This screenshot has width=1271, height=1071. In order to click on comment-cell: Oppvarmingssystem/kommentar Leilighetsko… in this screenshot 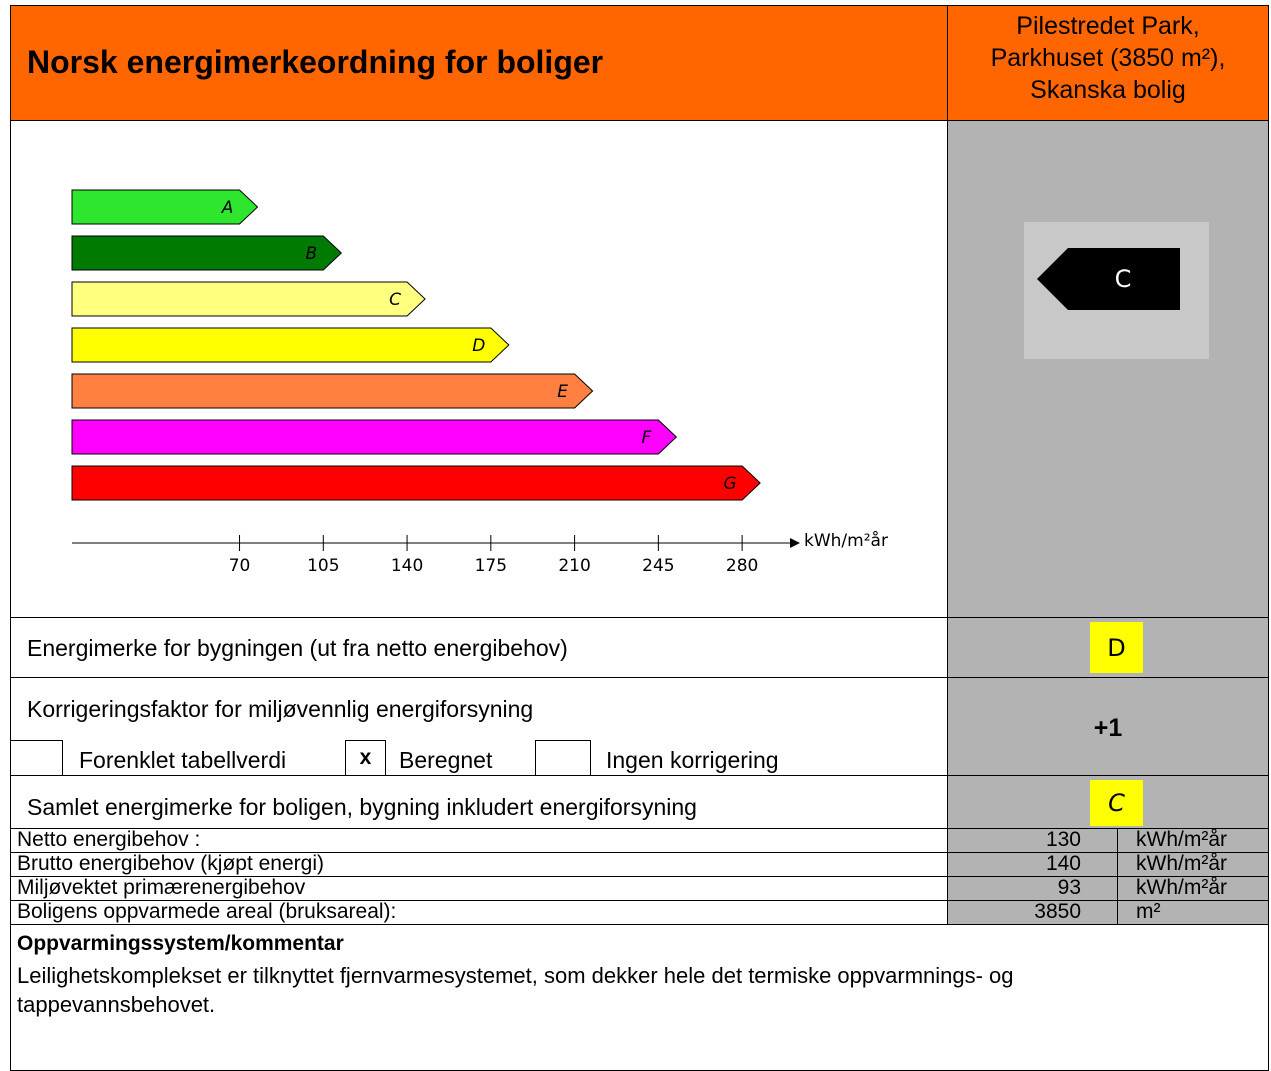, I will do `click(639, 997)`.